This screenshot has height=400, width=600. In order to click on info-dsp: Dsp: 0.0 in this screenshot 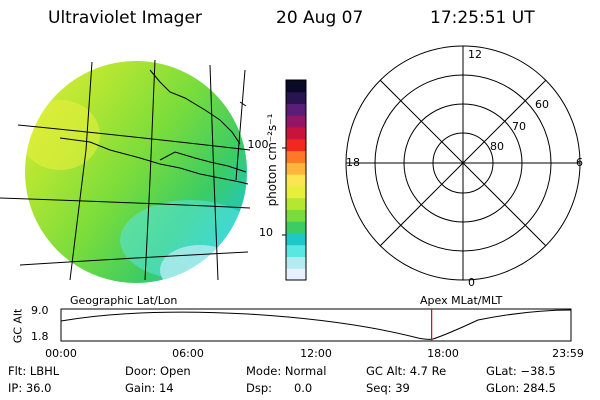, I will do `click(279, 388)`.